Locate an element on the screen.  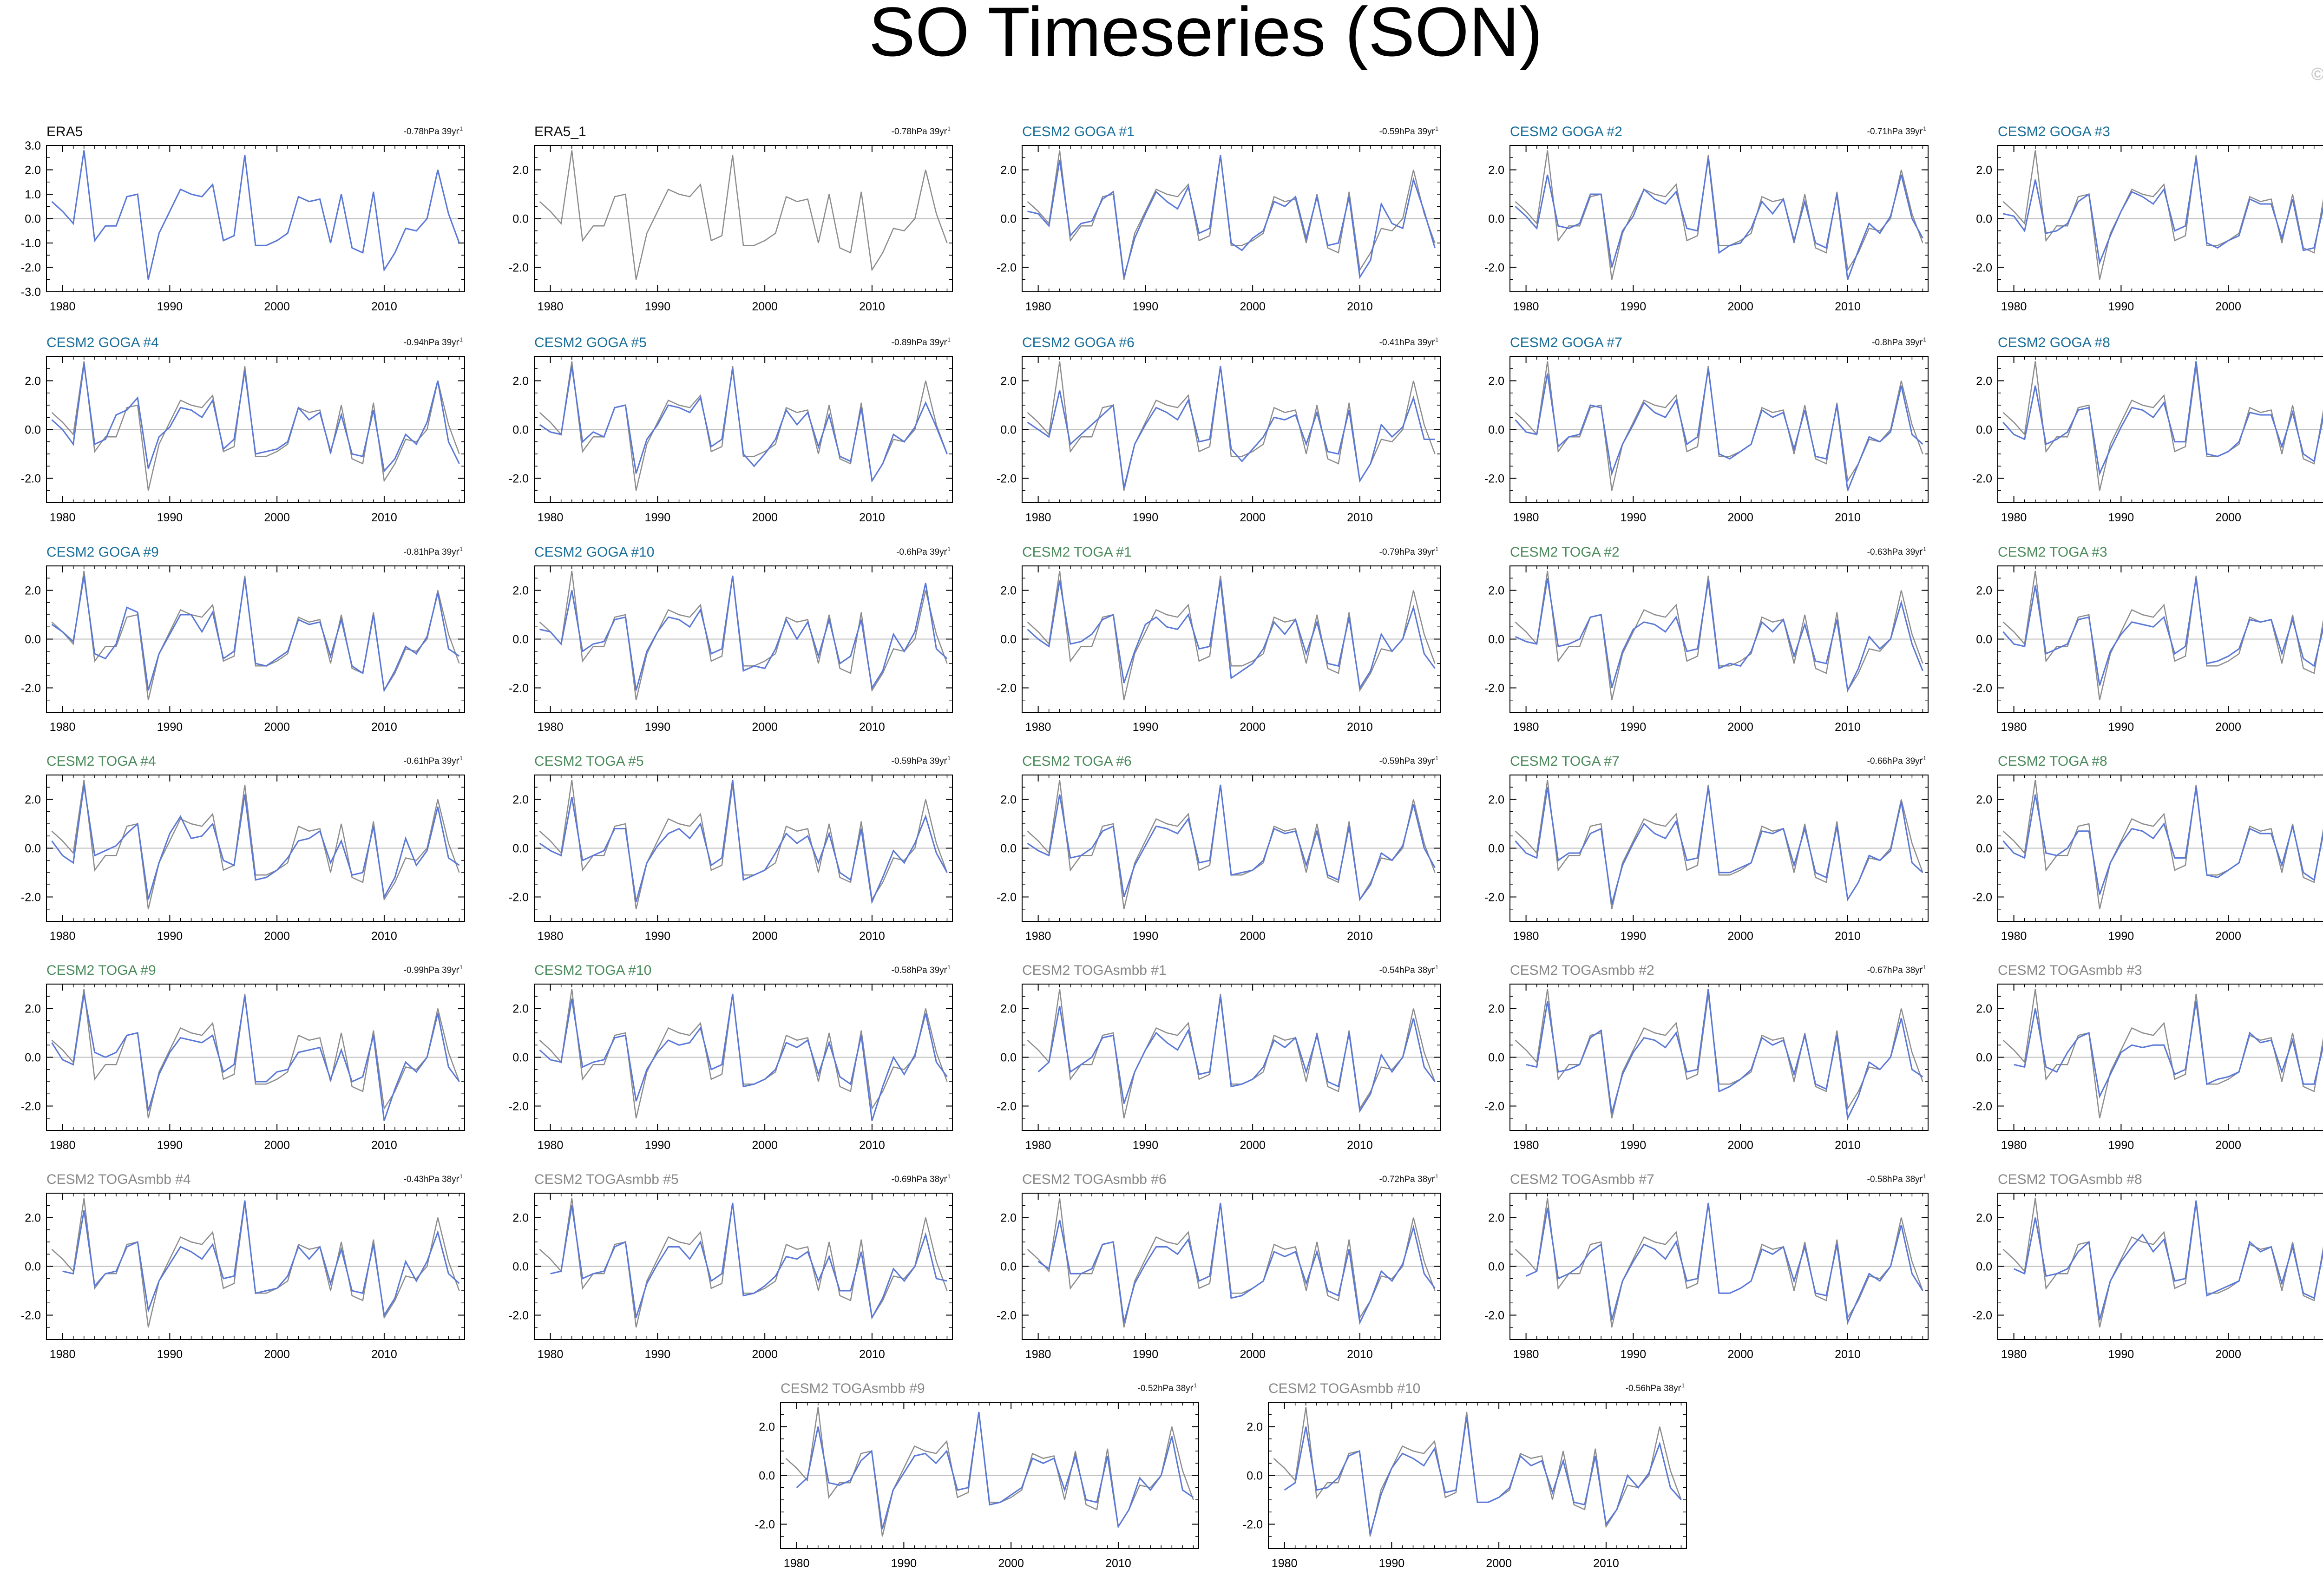
trend-label: -0.94hPa 39yr is located at coordinates (431, 343).